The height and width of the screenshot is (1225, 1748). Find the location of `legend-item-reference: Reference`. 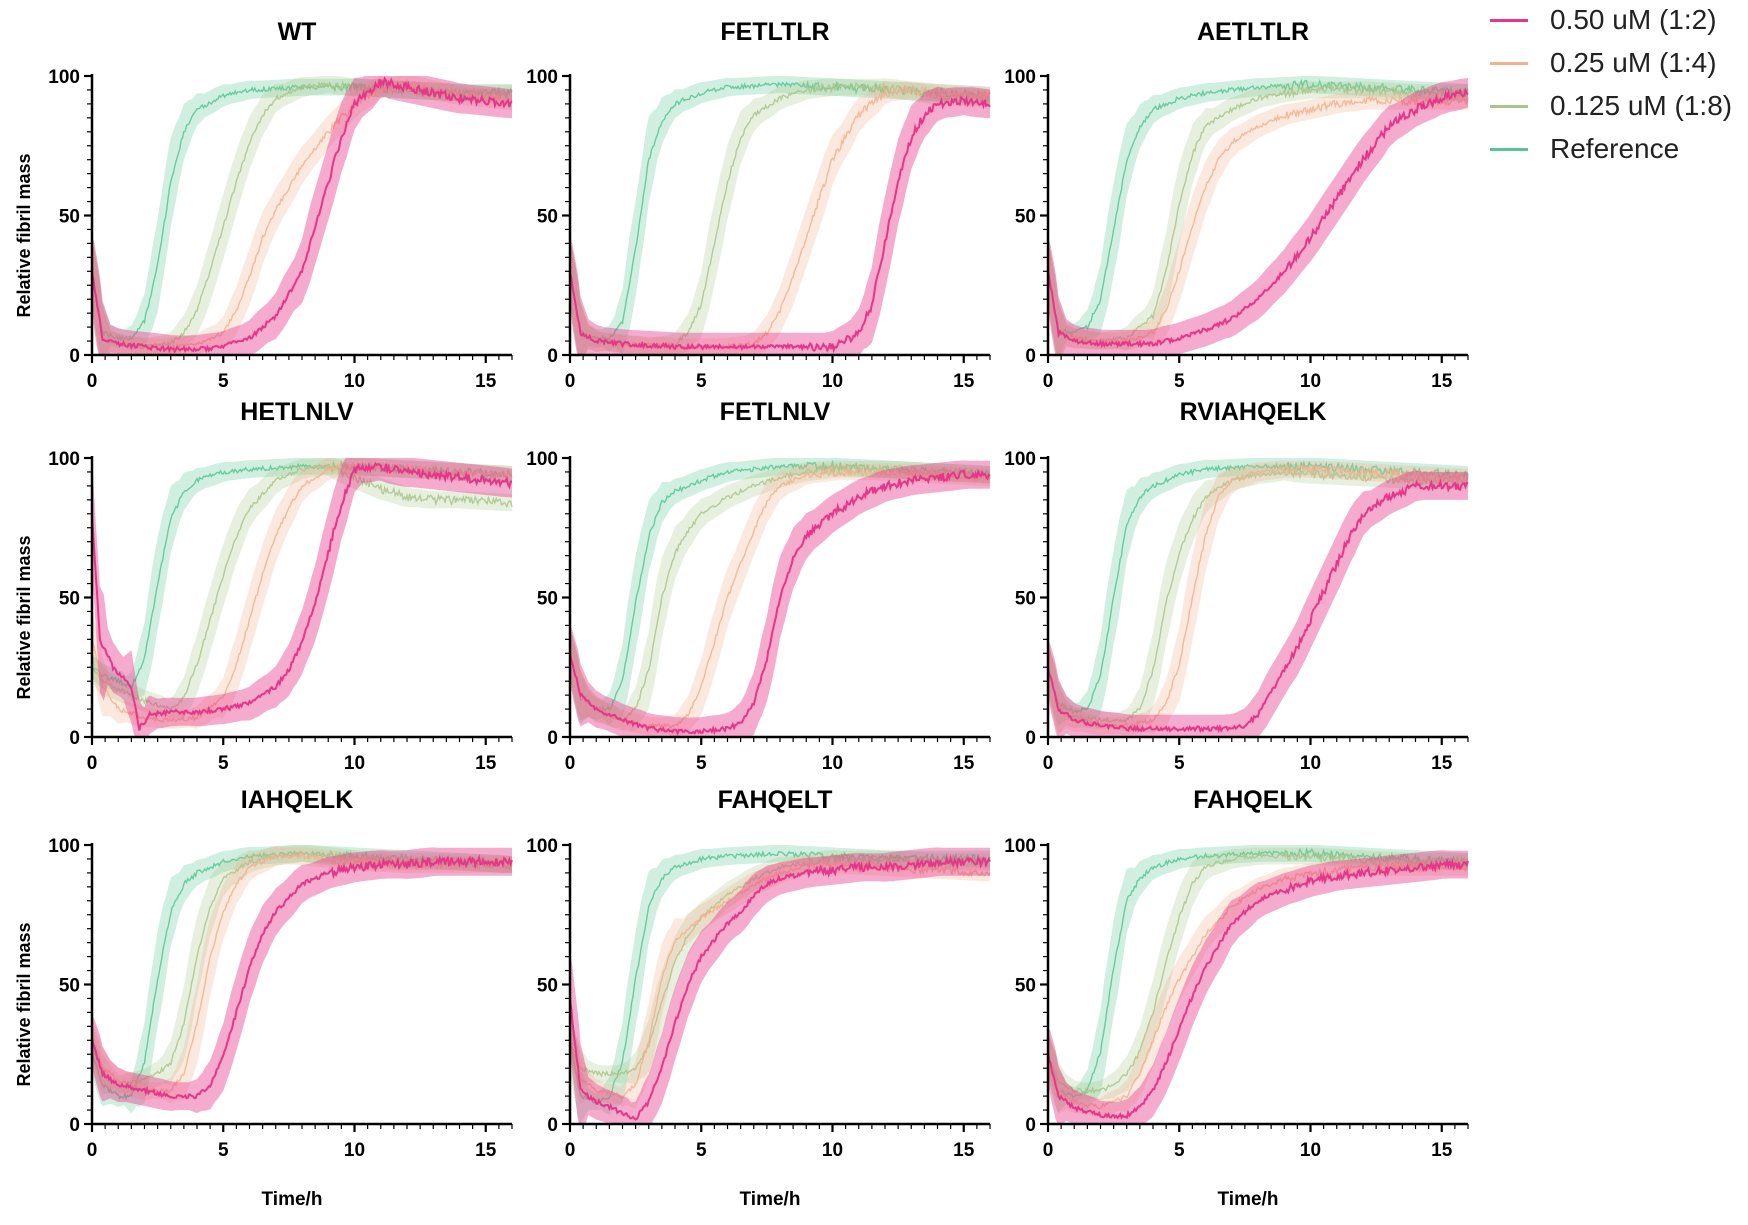

legend-item-reference: Reference is located at coordinates (1619, 149).